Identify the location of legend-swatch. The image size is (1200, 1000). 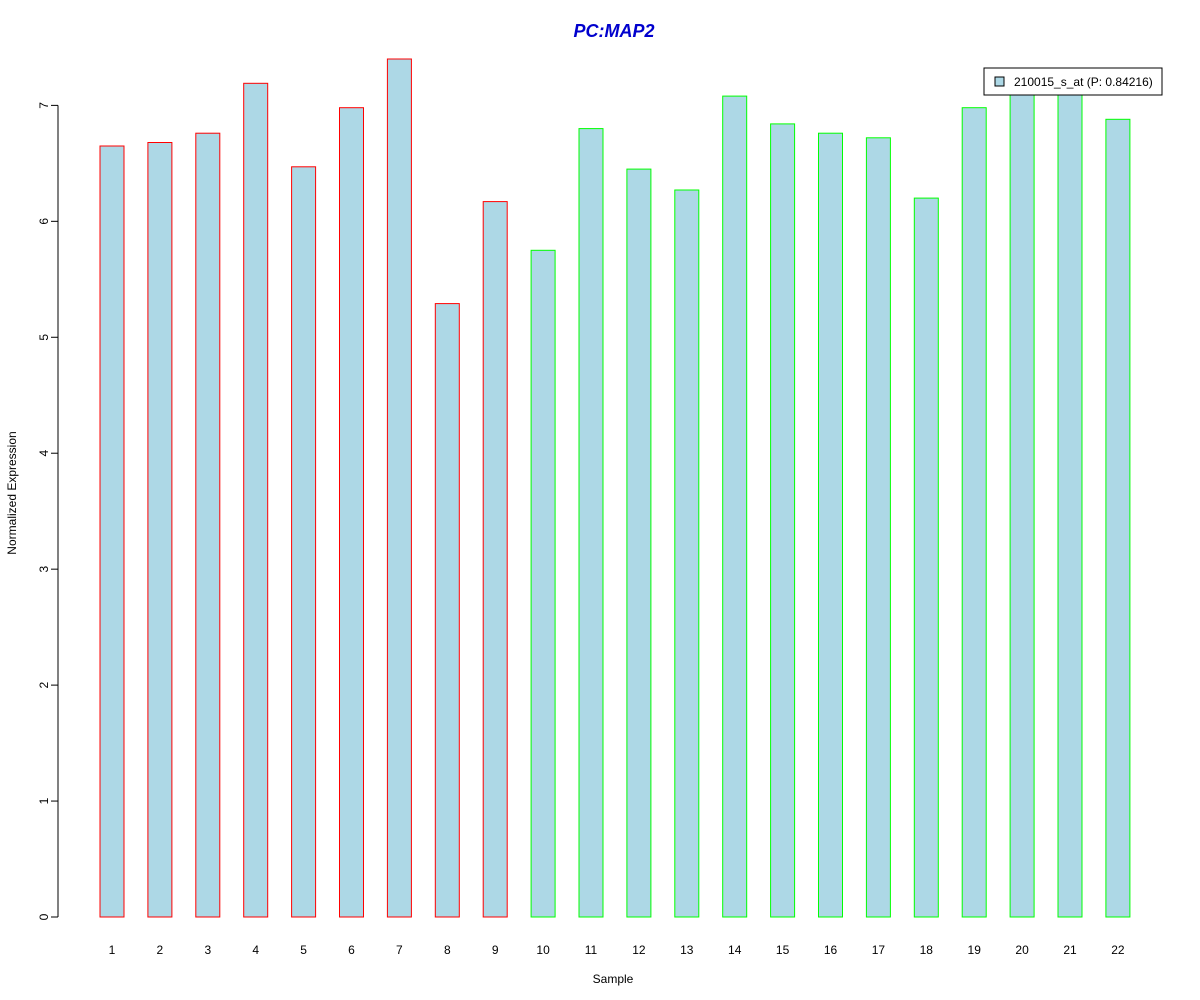
(999, 81).